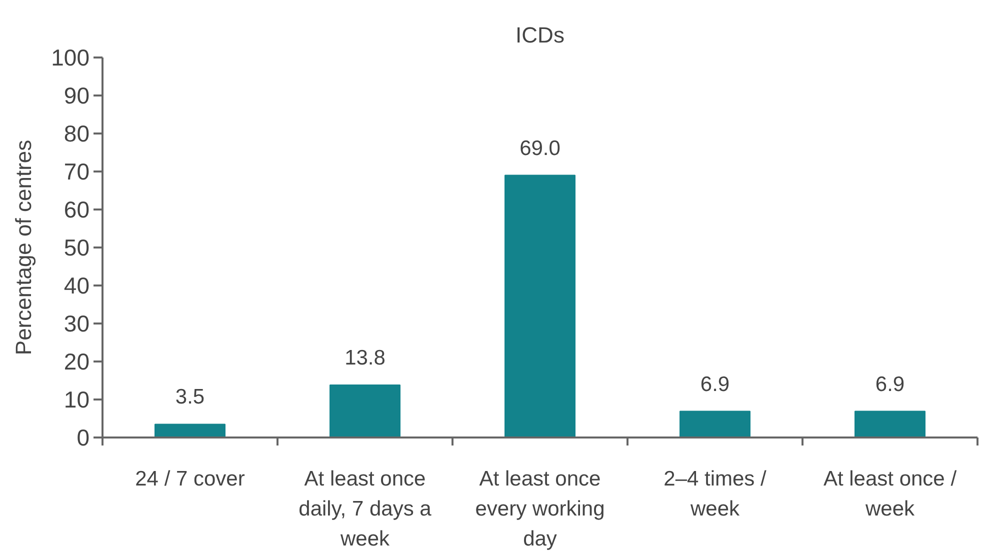 Image resolution: width=981 pixels, height=553 pixels. I want to click on y-tick-label: 30, so click(77, 323).